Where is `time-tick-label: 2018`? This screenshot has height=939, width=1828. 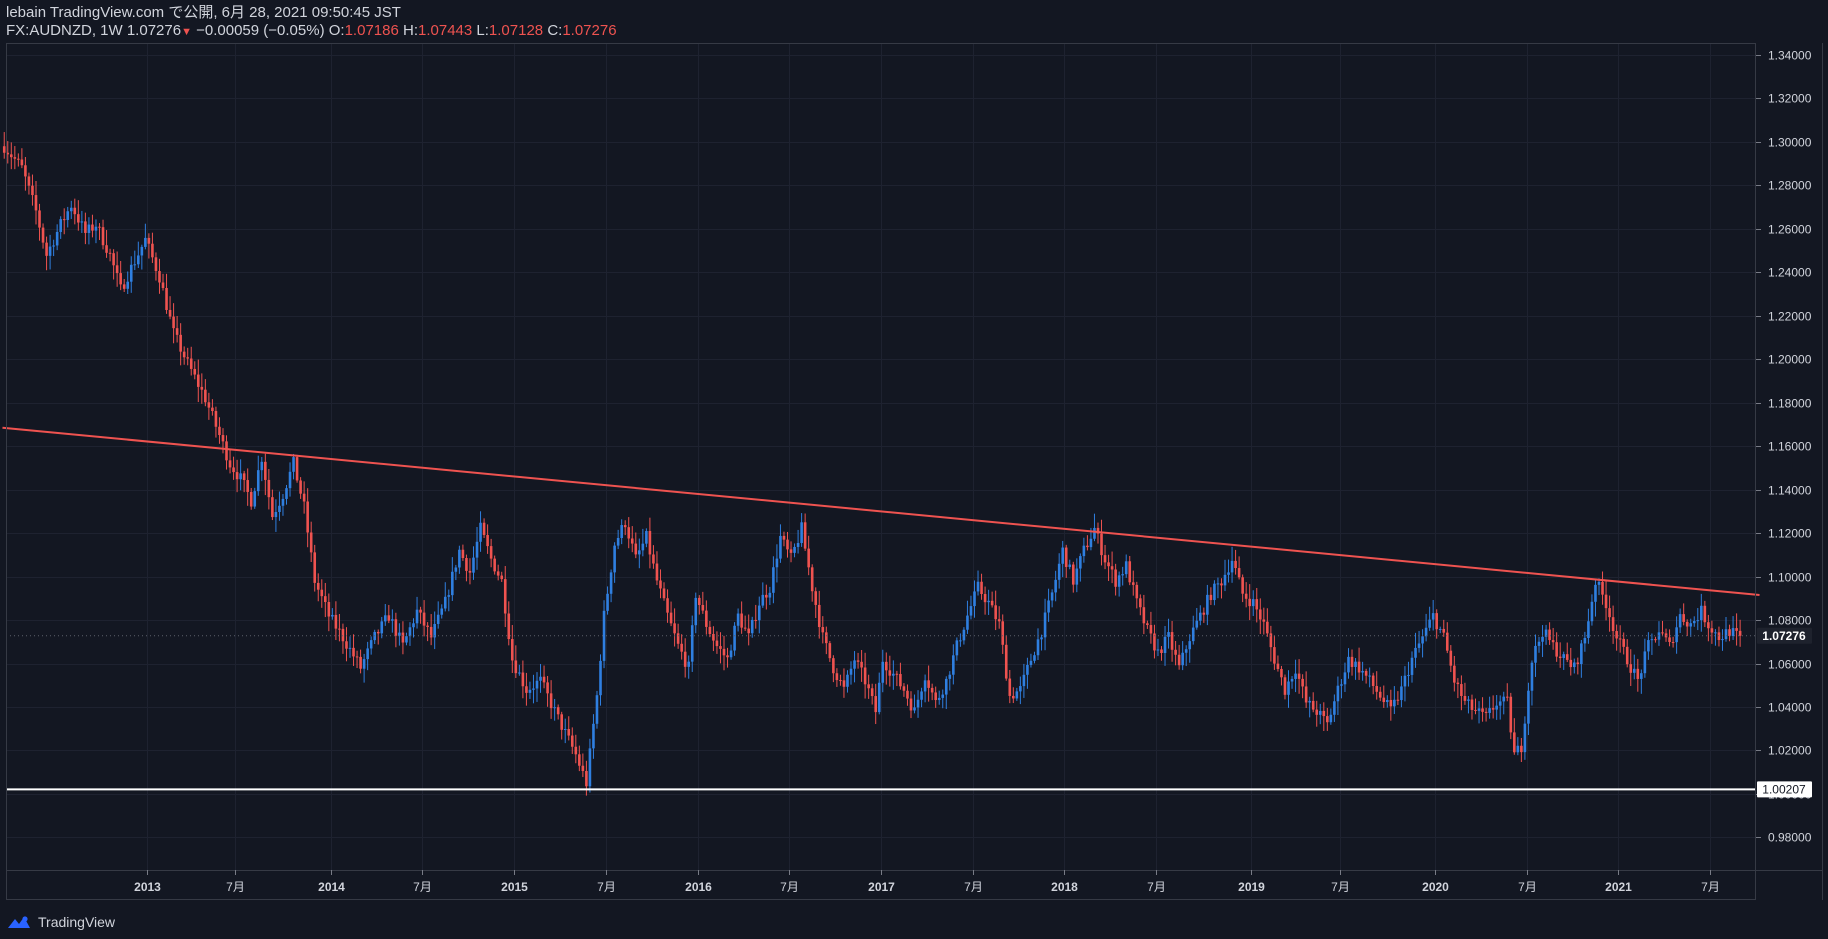 time-tick-label: 2018 is located at coordinates (1064, 887).